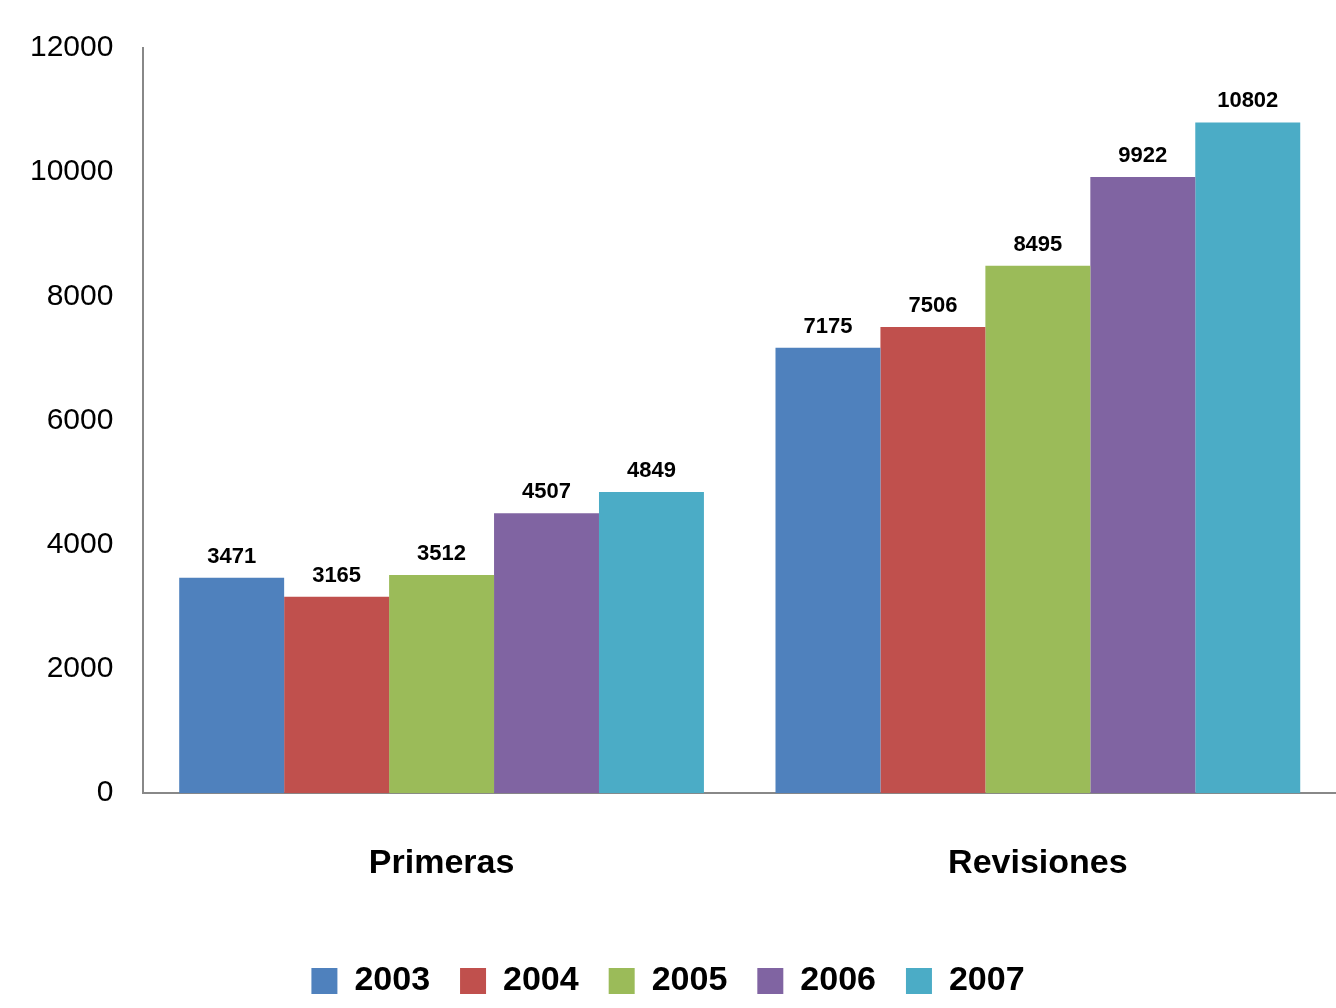 The image size is (1336, 1008). I want to click on legend-label: 2005, so click(689, 978).